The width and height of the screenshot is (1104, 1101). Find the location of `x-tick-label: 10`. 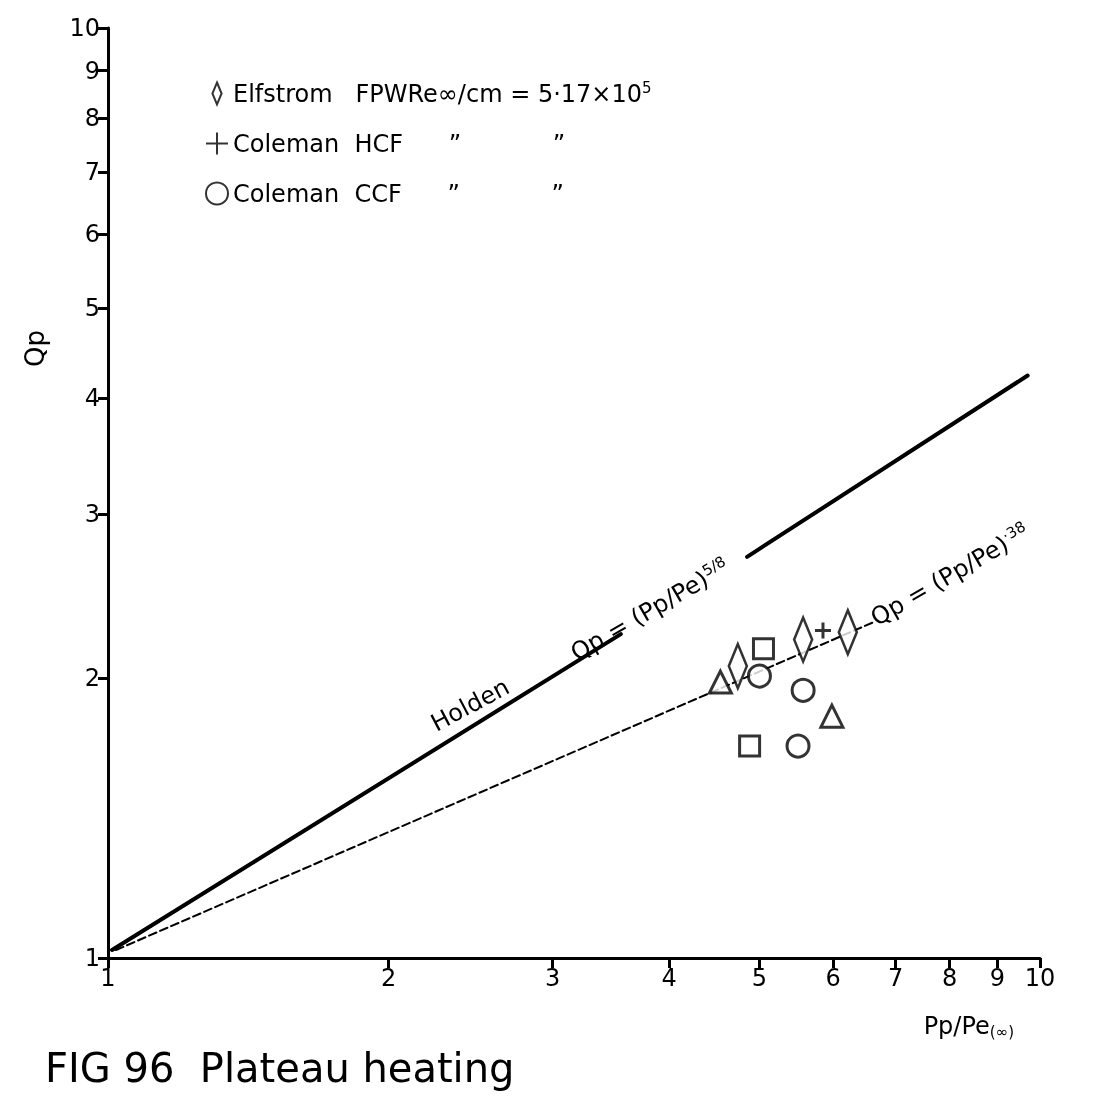

x-tick-label: 10 is located at coordinates (1040, 978).